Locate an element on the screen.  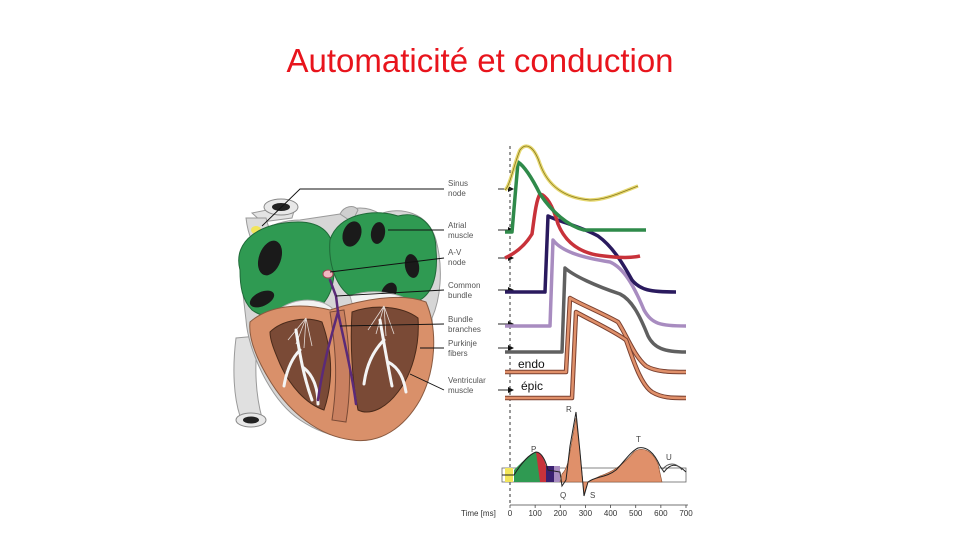
label-purkinje-line2: fibers is located at coordinates (458, 353).